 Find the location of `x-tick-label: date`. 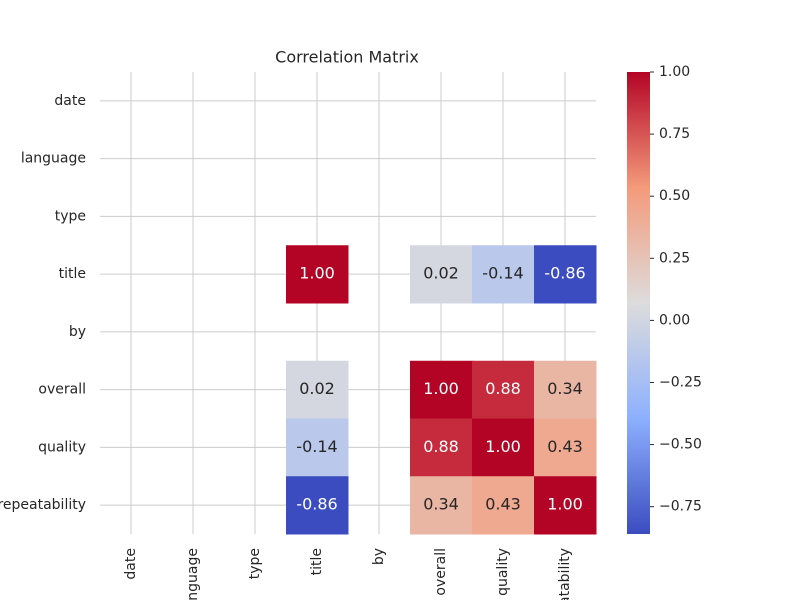

x-tick-label: date is located at coordinates (131, 564).